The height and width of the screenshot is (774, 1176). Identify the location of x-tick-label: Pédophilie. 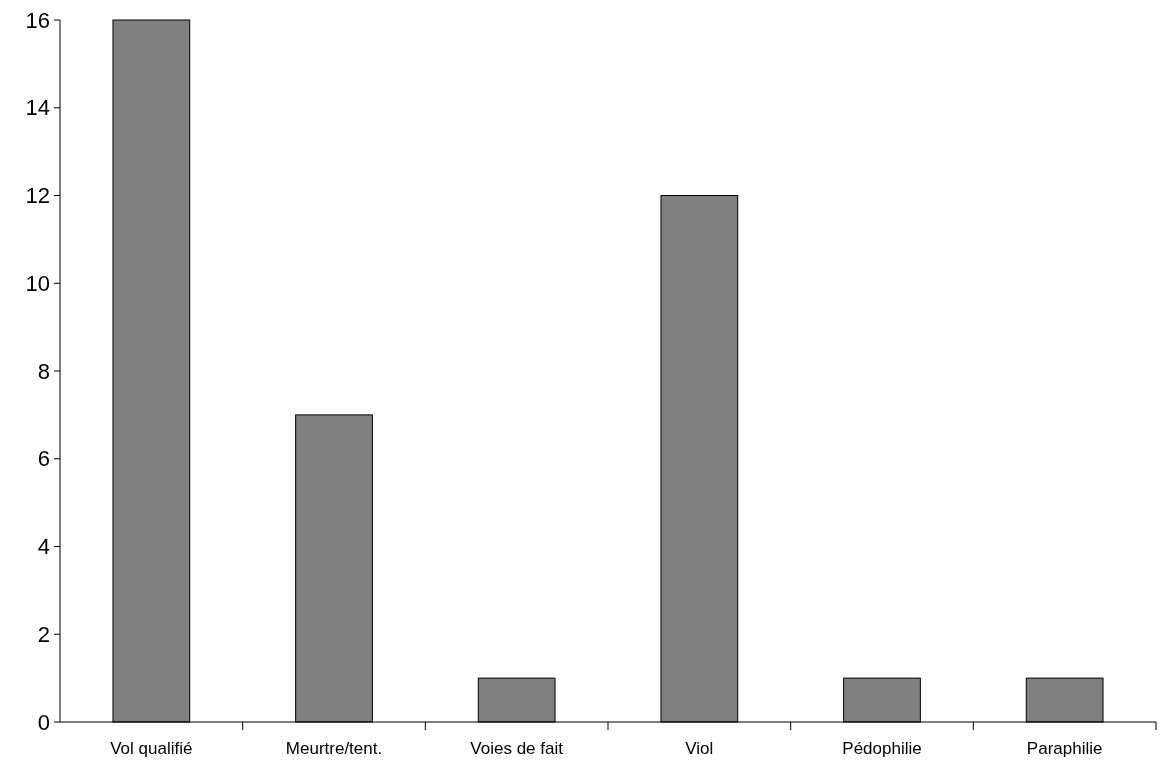
(882, 748).